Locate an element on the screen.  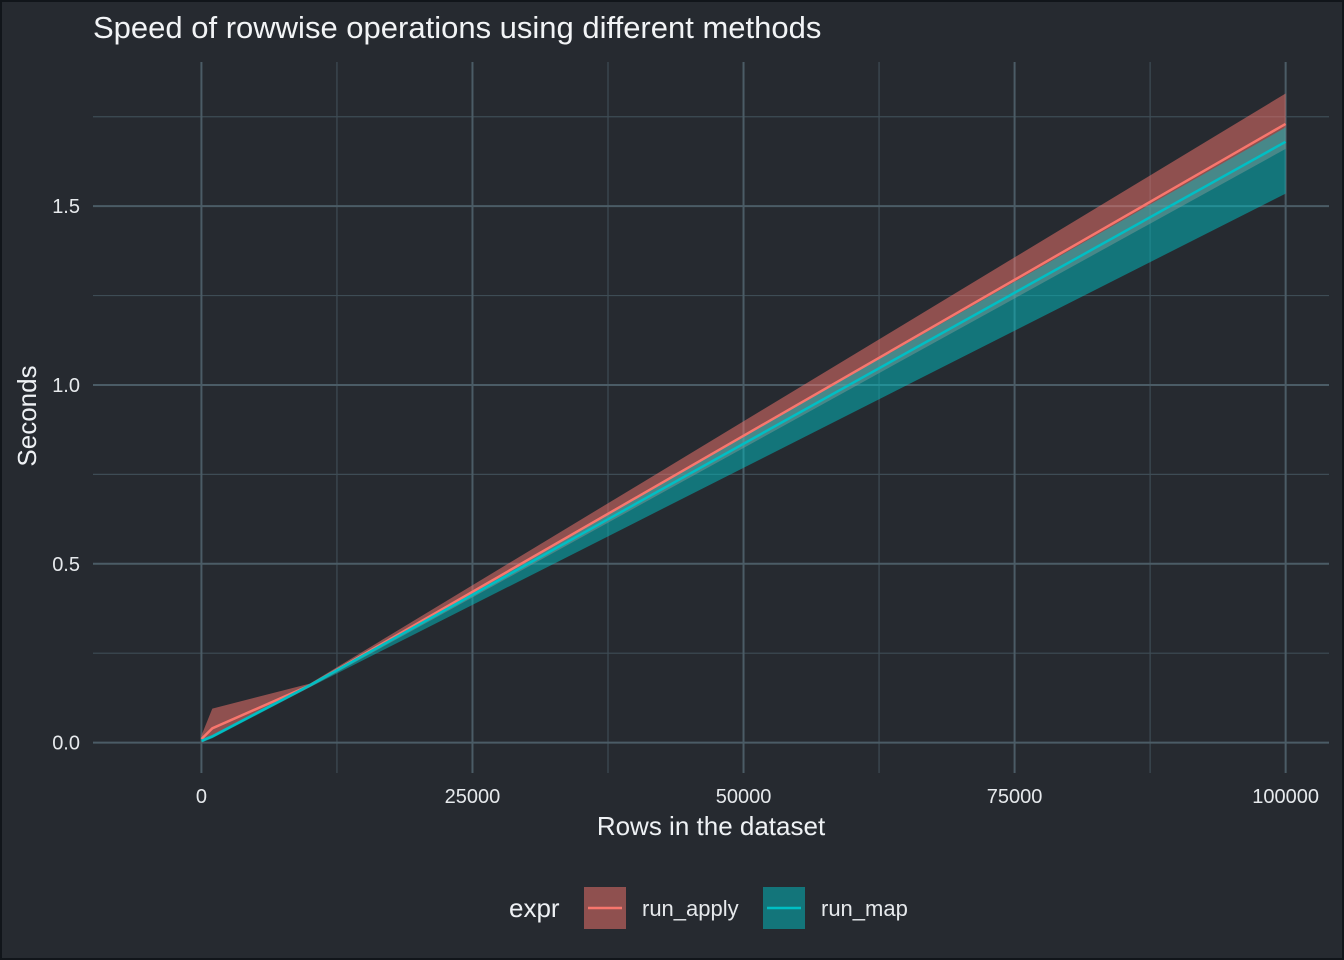
x-tick-label: 50000 is located at coordinates (744, 797).